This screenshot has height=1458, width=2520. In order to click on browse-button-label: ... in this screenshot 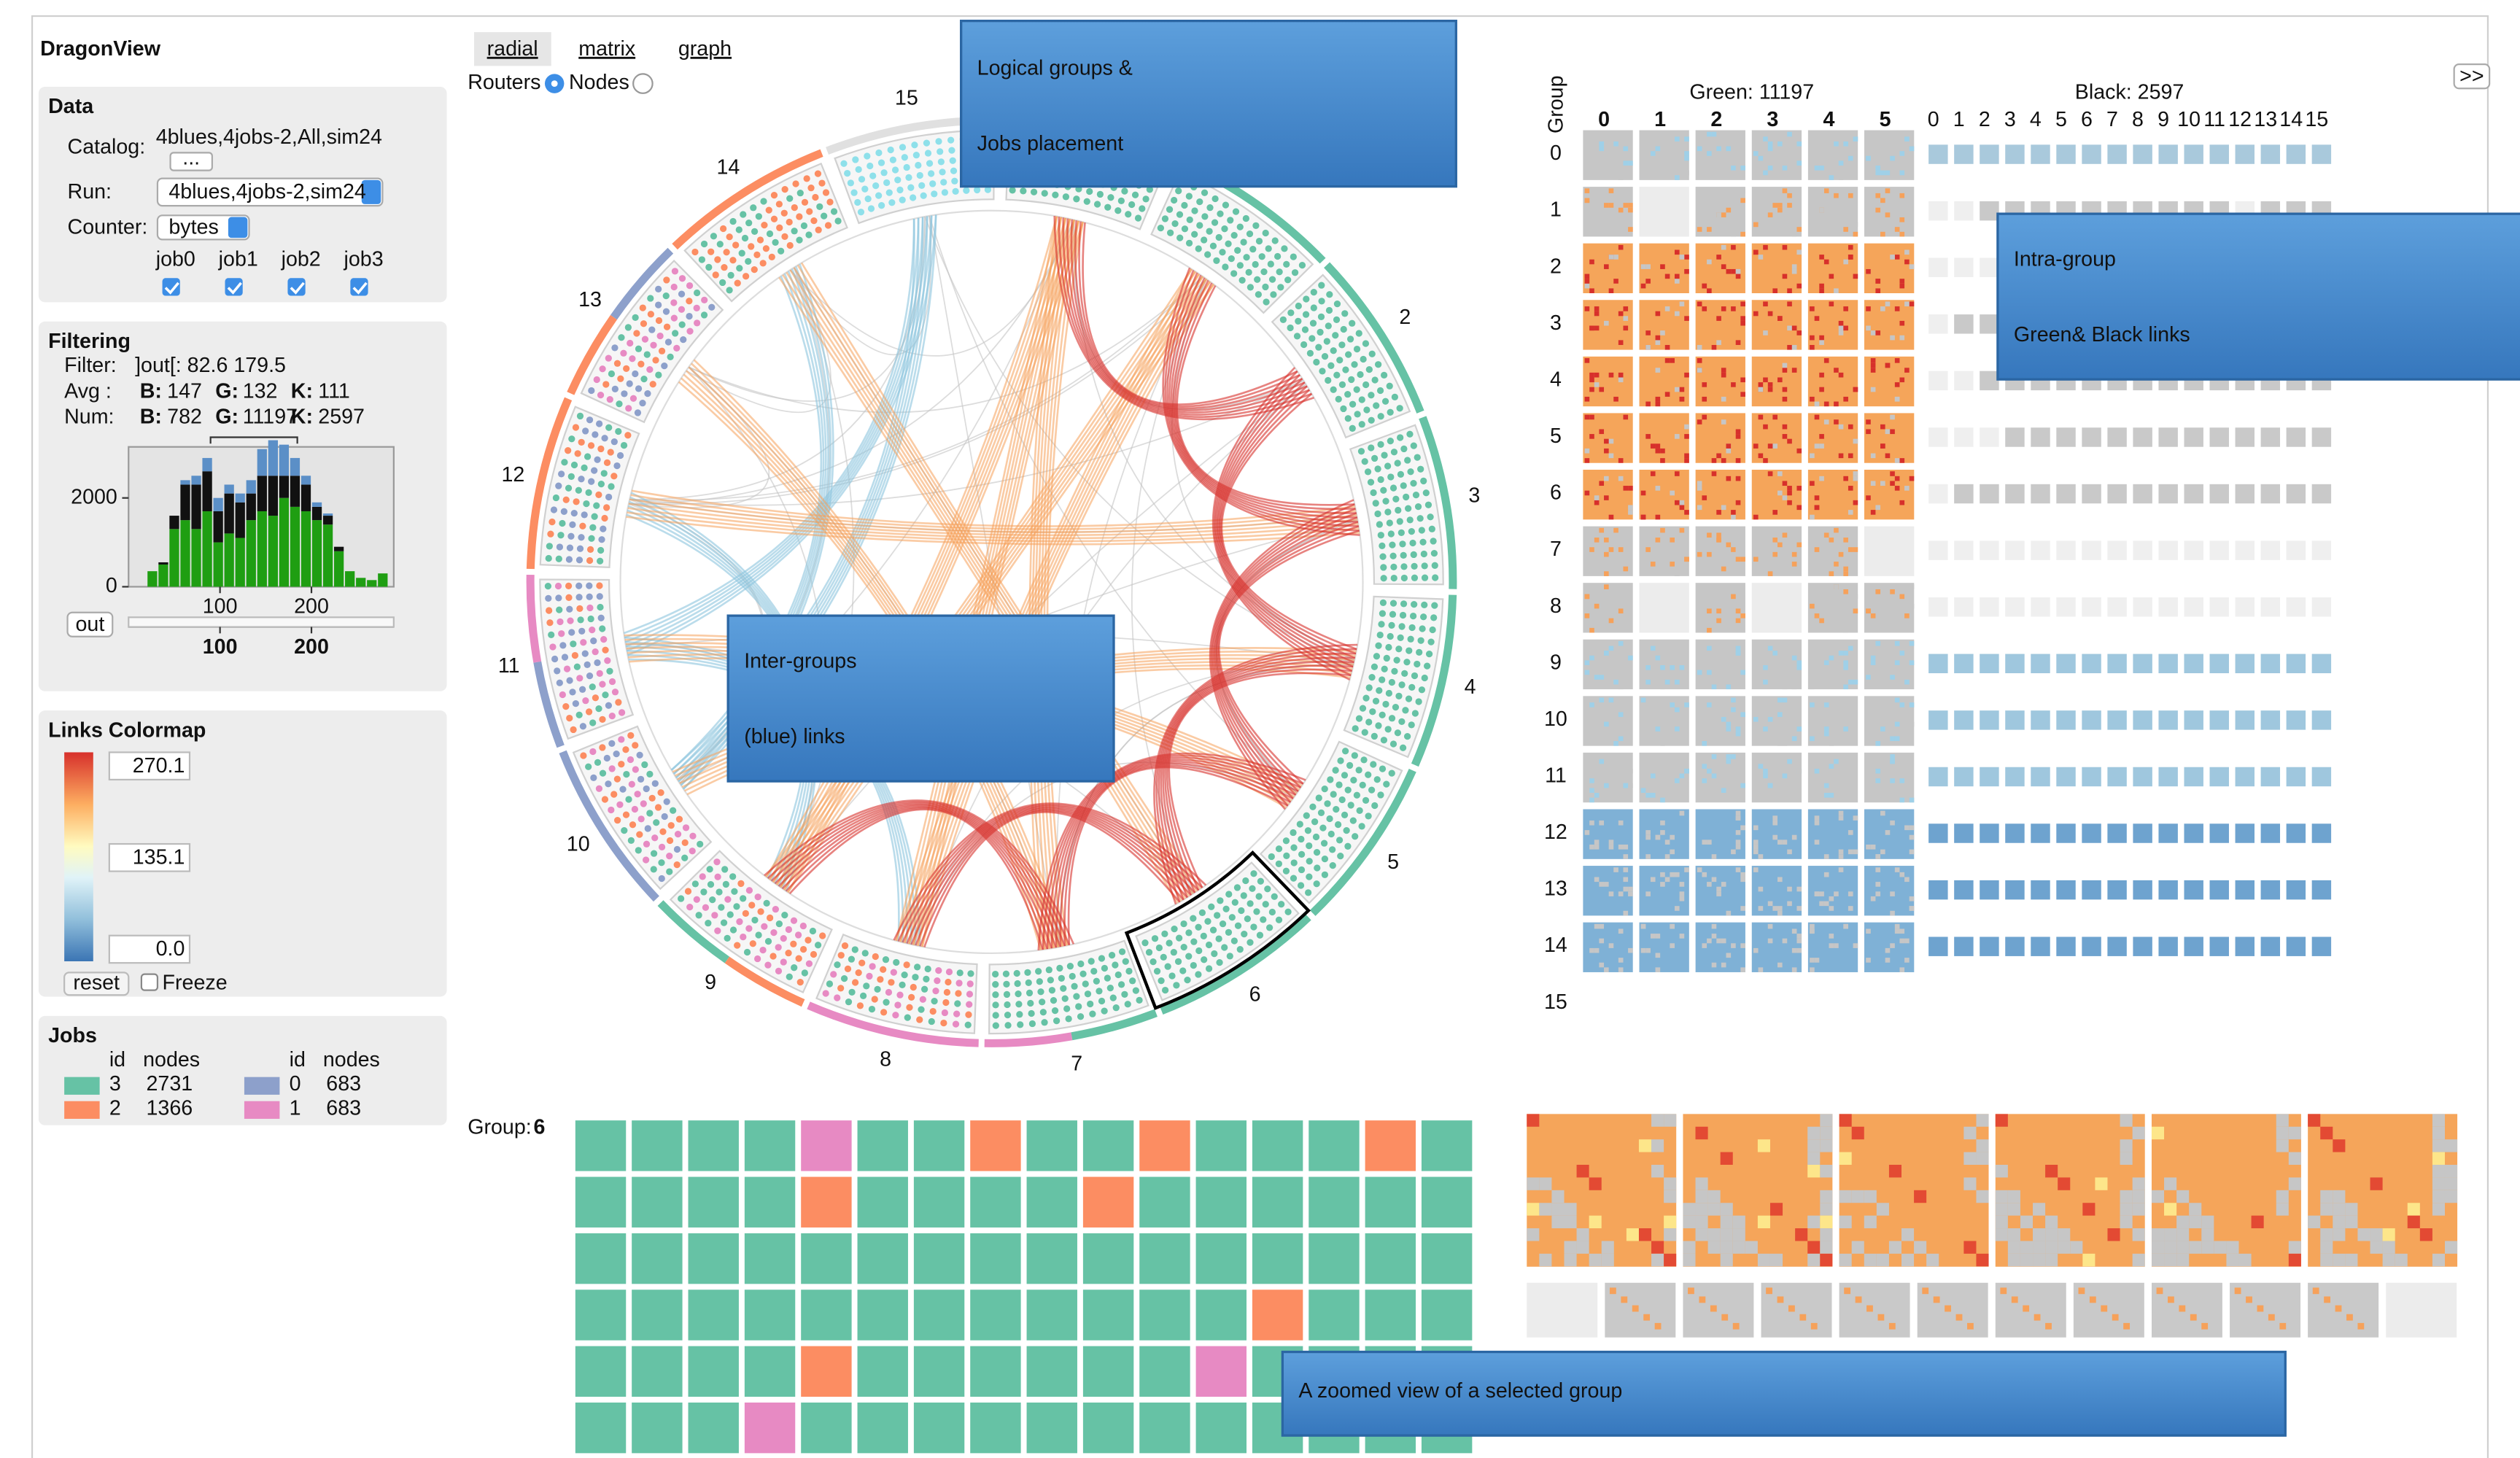, I will do `click(191, 158)`.